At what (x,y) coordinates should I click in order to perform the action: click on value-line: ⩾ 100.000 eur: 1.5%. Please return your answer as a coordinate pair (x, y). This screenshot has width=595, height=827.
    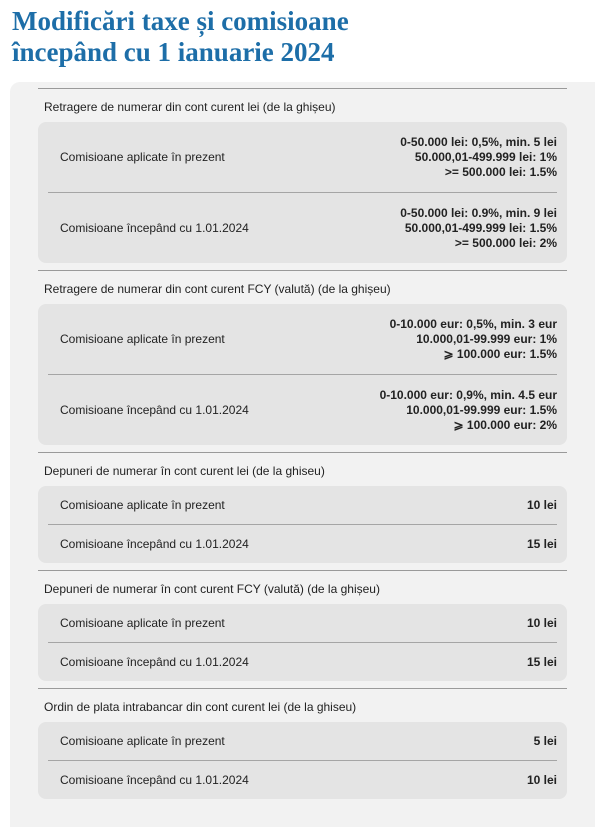
    Looking at the image, I should click on (500, 353).